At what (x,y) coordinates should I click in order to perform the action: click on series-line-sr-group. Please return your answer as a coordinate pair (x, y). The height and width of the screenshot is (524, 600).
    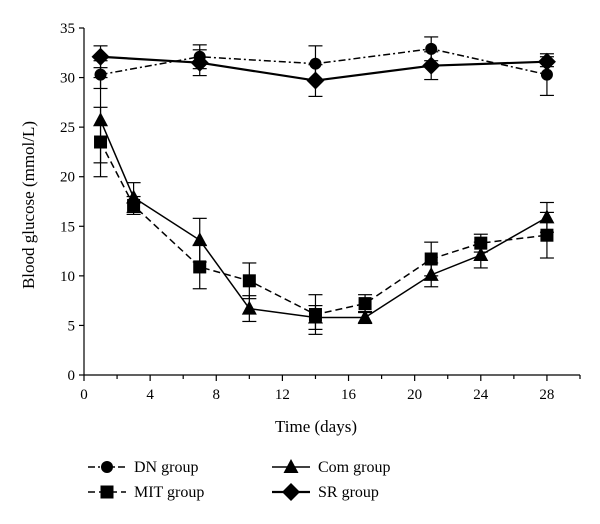
    Looking at the image, I should click on (323, 68).